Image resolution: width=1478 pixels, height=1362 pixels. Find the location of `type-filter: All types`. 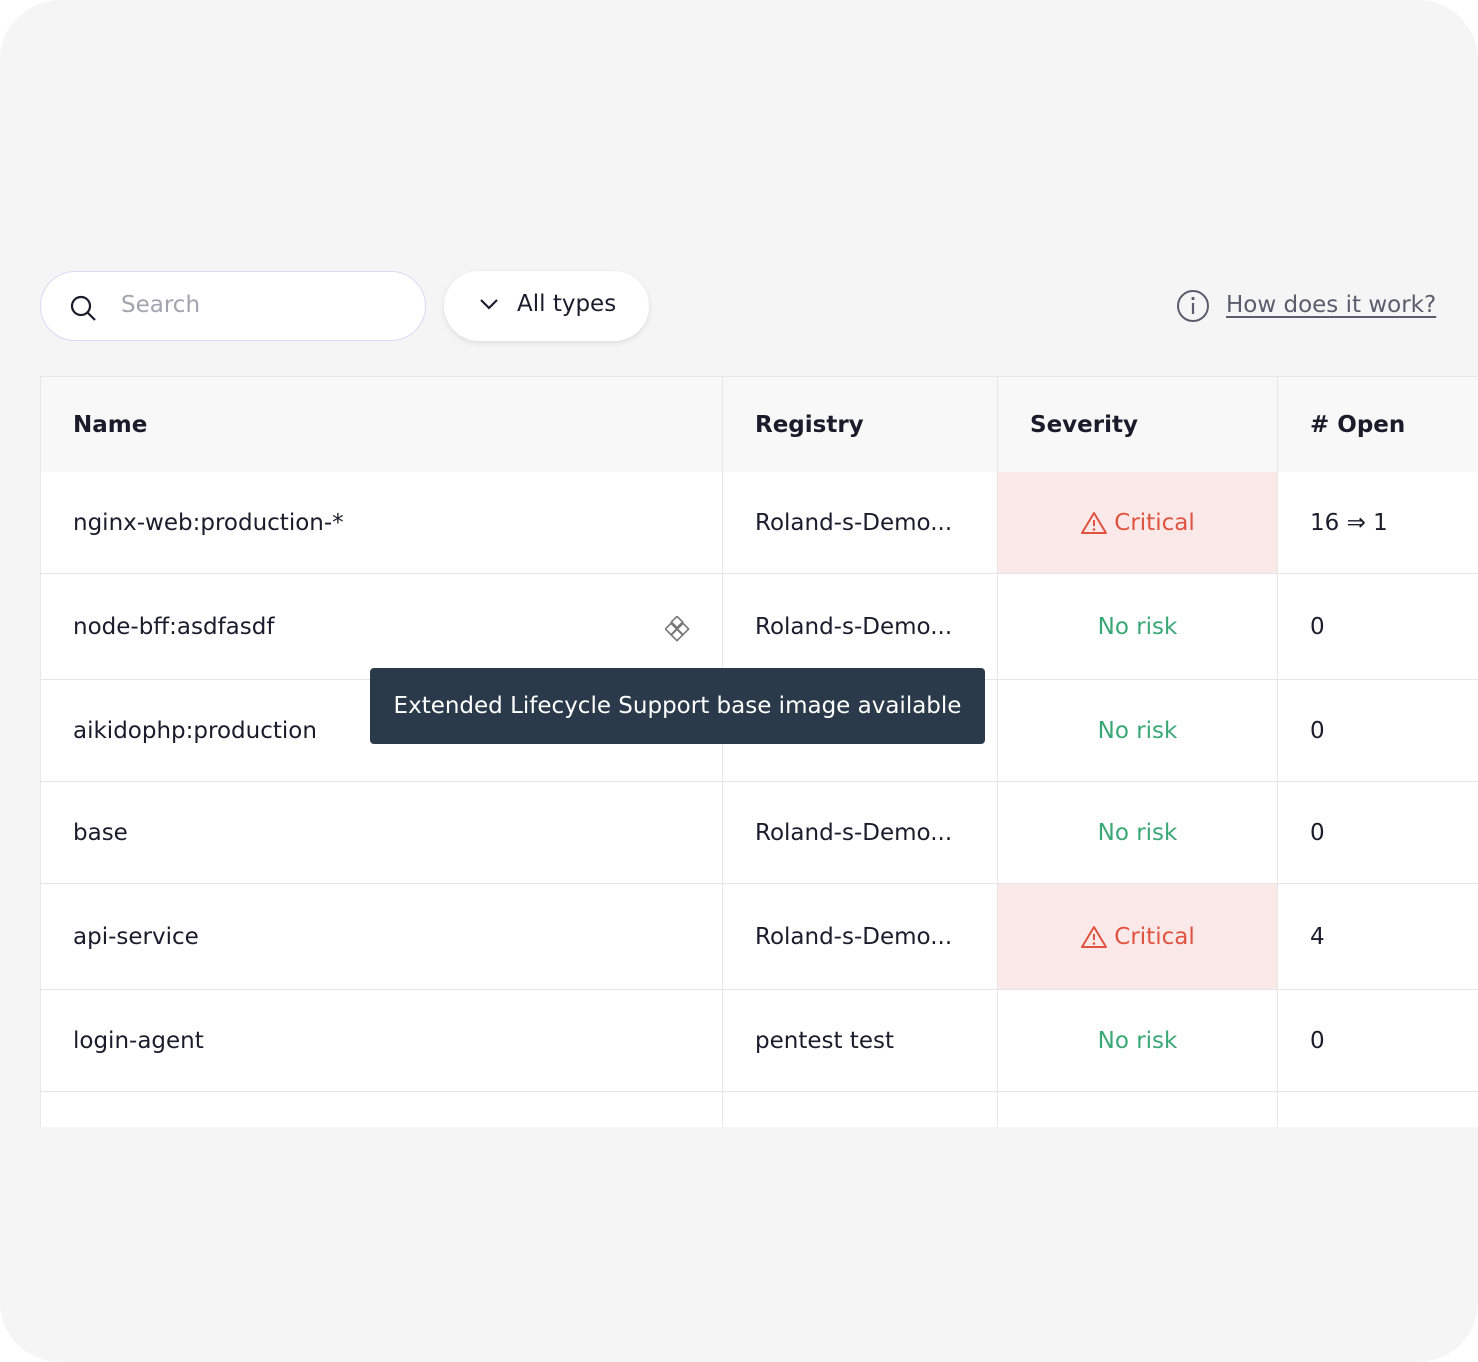

type-filter: All types is located at coordinates (546, 306).